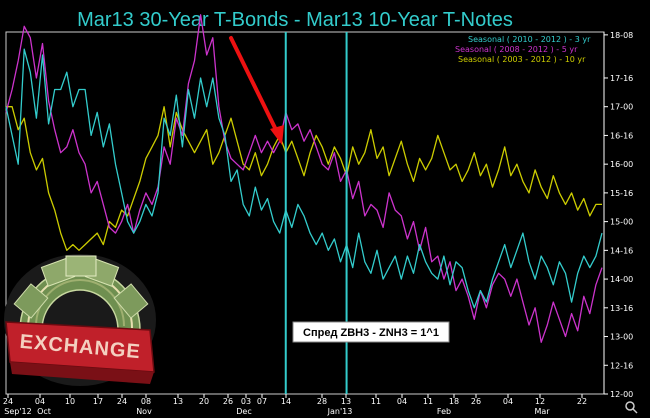  What do you see at coordinates (322, 401) in the screenshot?
I see `x-tick-label: 28` at bounding box center [322, 401].